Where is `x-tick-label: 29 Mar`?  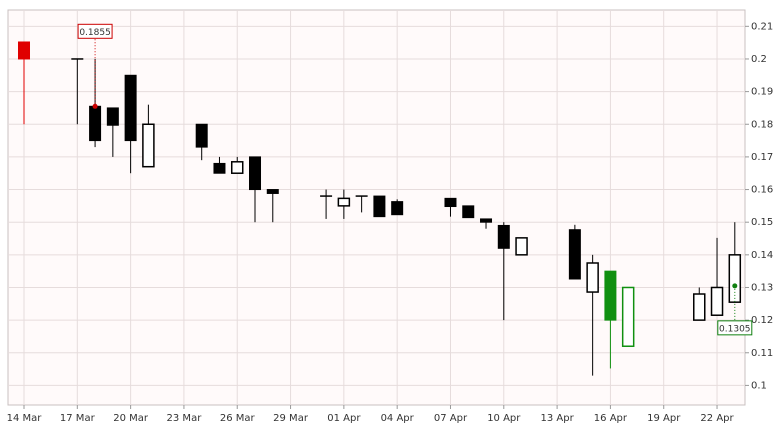 x-tick-label: 29 Mar is located at coordinates (291, 418).